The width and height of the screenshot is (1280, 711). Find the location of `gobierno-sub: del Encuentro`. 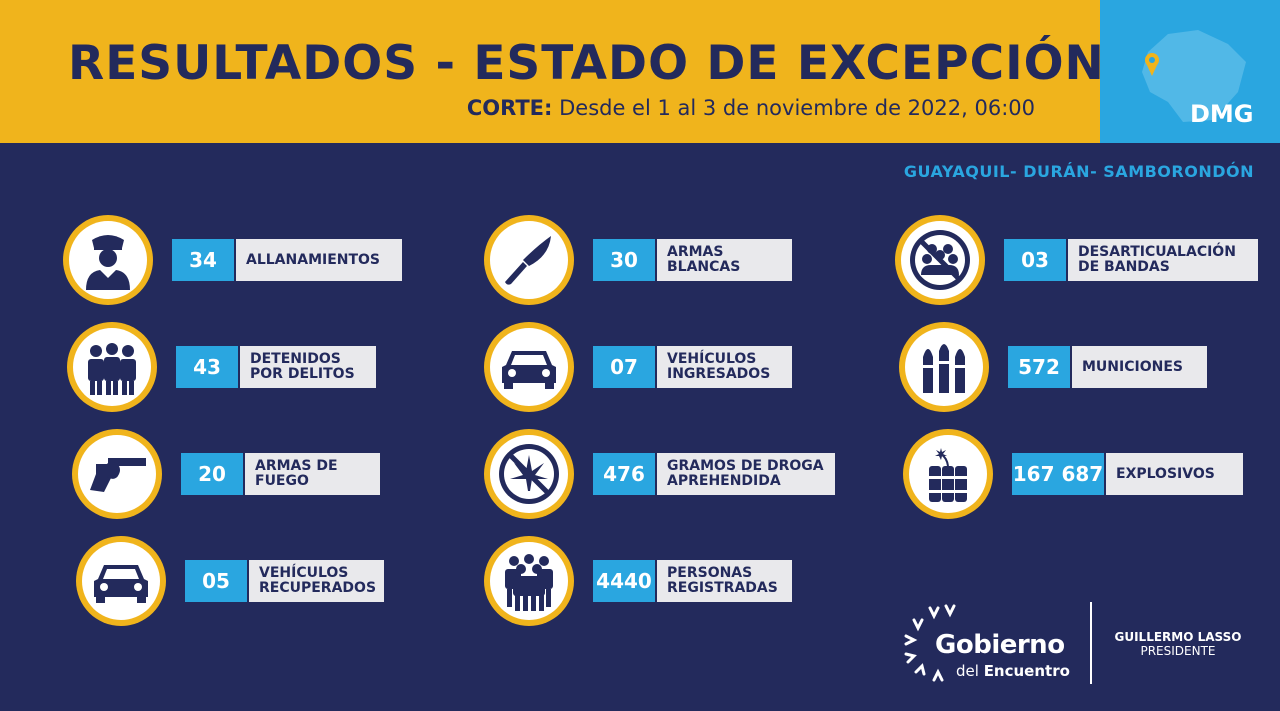

gobierno-sub: del Encuentro is located at coordinates (1013, 671).